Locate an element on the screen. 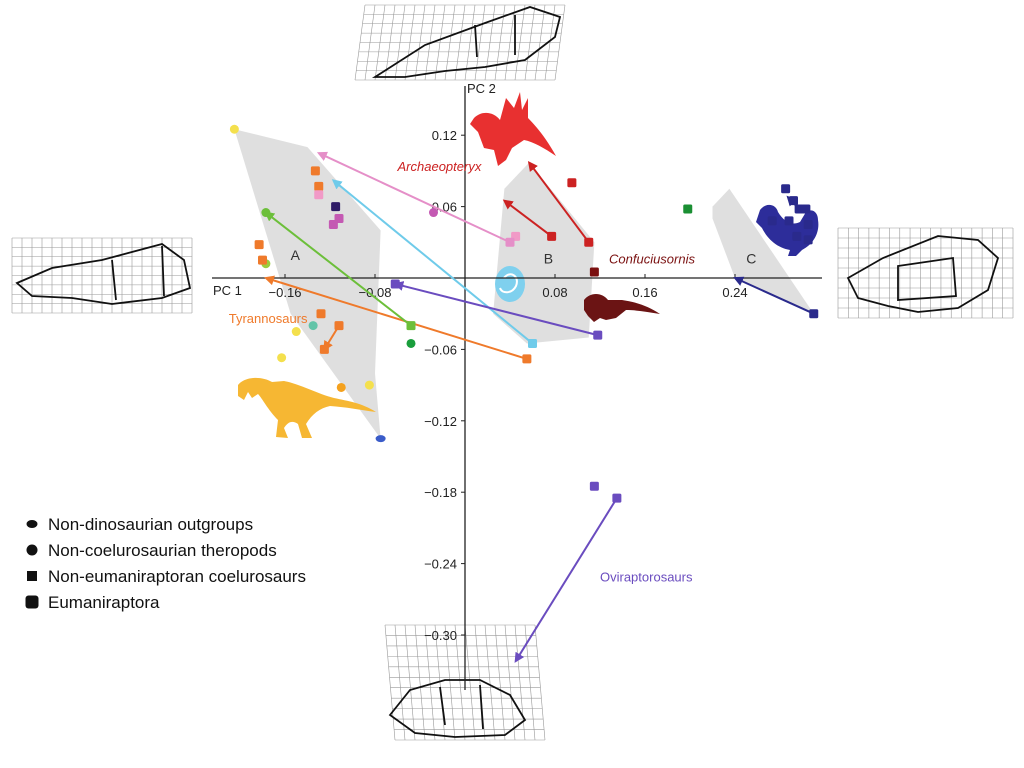 This screenshot has width=1024, height=768. skull-grid-right-icon is located at coordinates (925, 273).